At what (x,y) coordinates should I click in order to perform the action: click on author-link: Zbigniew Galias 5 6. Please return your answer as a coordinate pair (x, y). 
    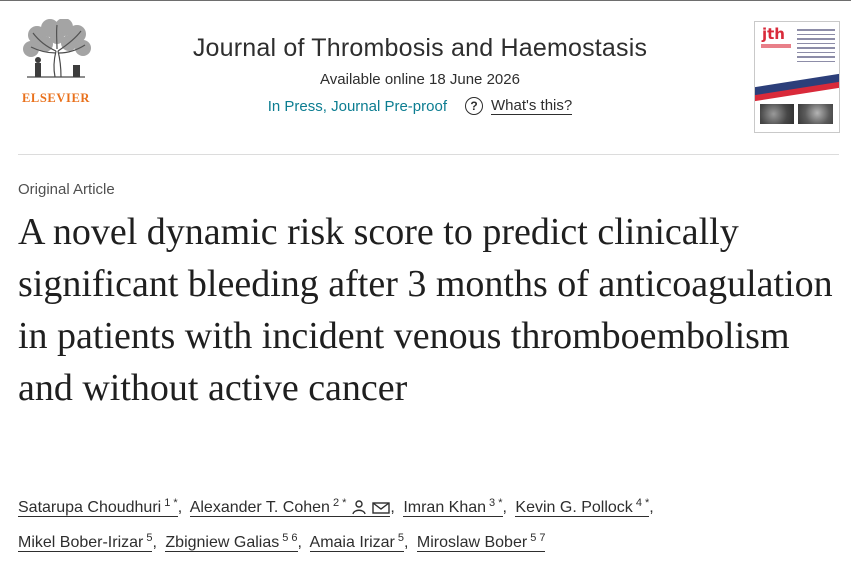
    Looking at the image, I should click on (231, 542).